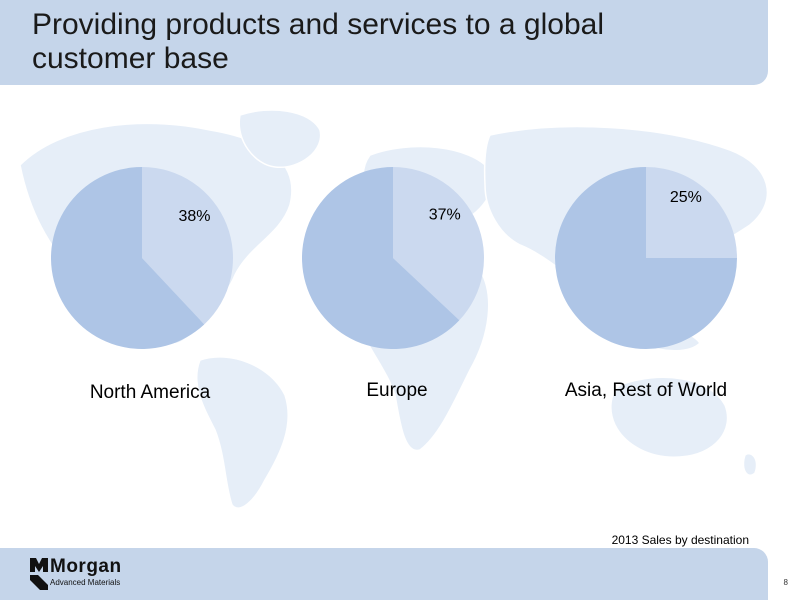 Image resolution: width=800 pixels, height=600 pixels. I want to click on pie-title: Asia, Rest of World, so click(646, 390).